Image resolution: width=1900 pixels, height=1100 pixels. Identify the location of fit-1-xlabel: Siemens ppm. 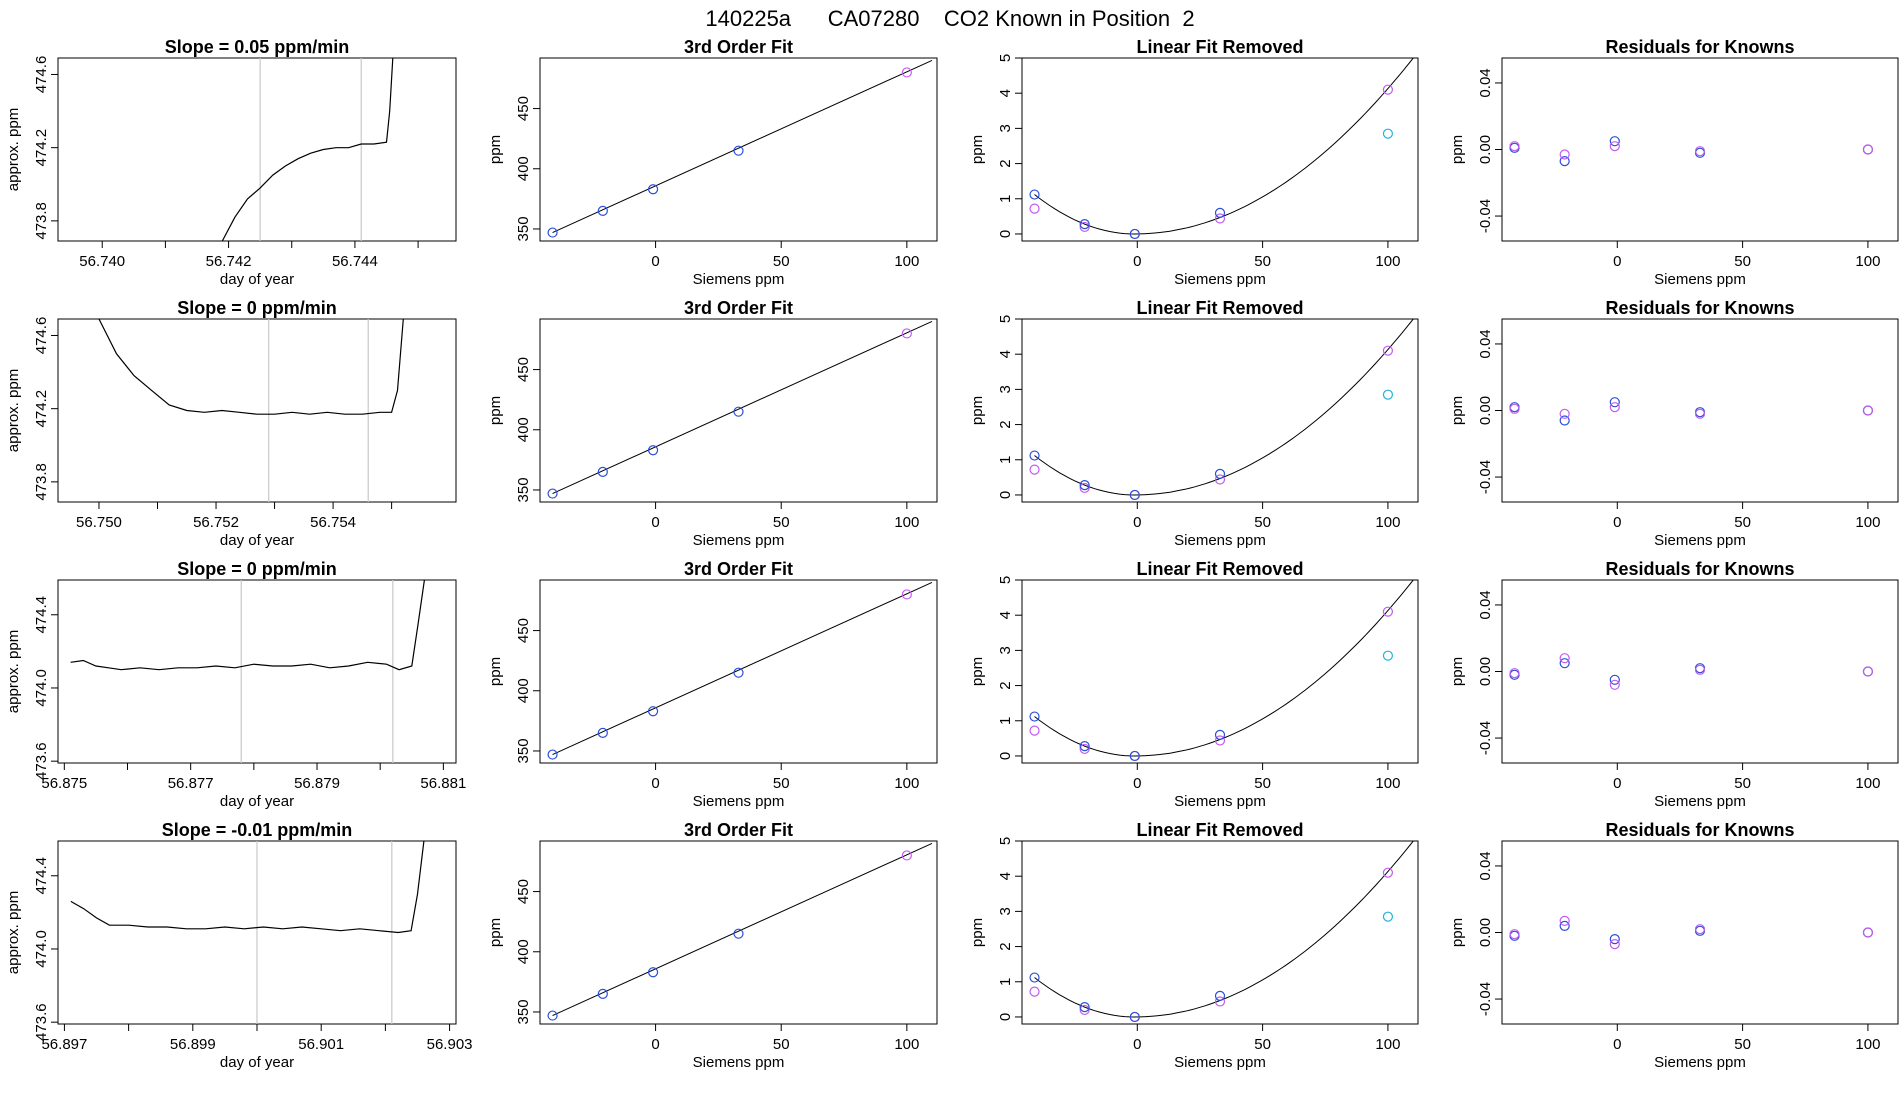
(739, 540).